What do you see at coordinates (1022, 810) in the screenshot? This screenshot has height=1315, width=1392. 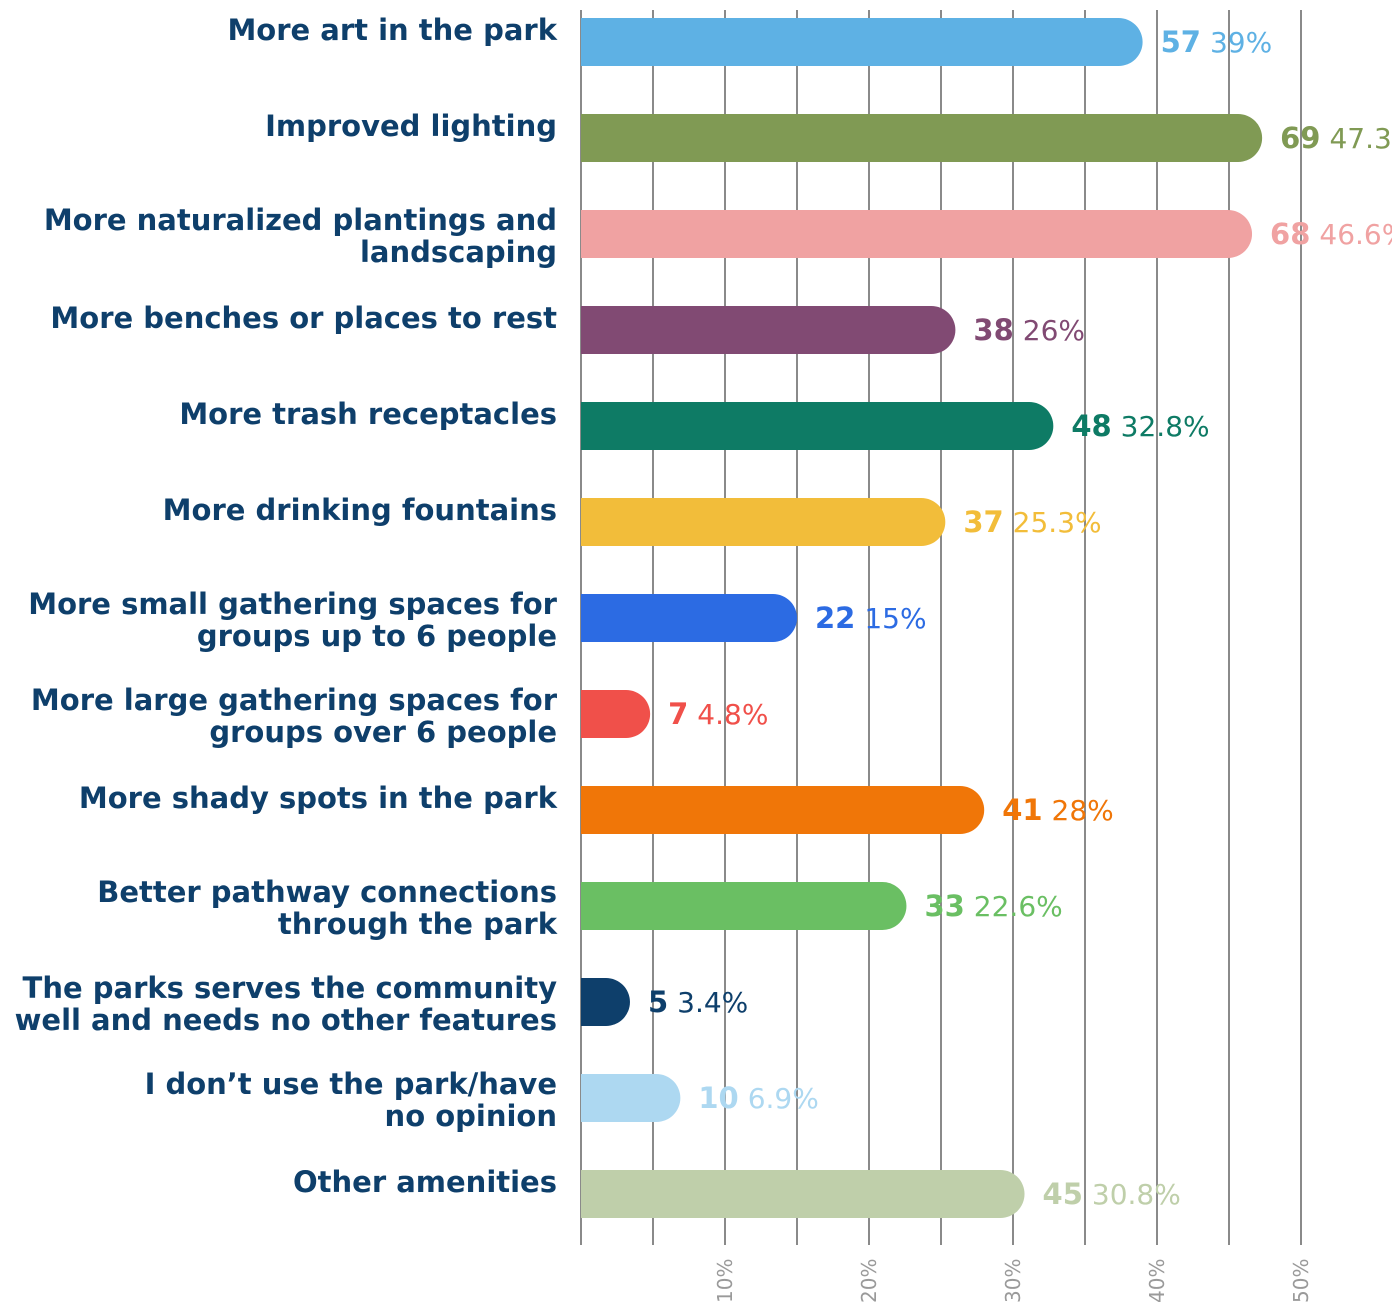 I see `count-label-9: 41` at bounding box center [1022, 810].